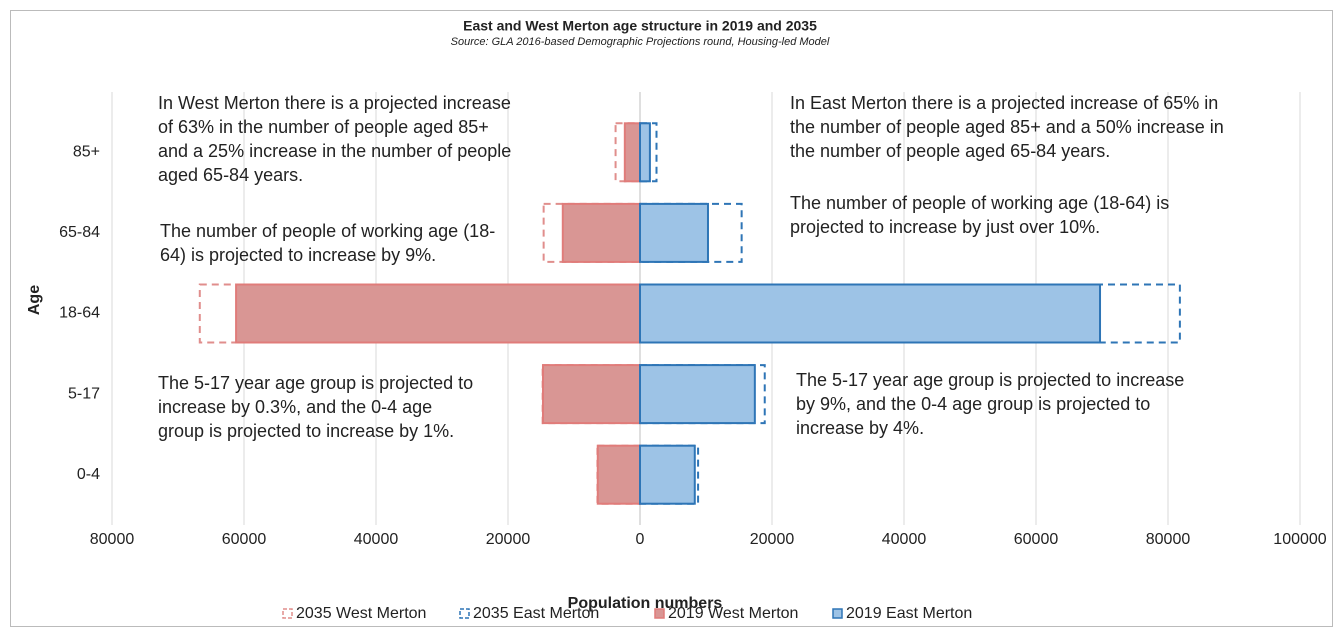 The width and height of the screenshot is (1343, 637). What do you see at coordinates (315, 383) in the screenshot?
I see `annotation: The 5-17 year age group is projected to` at bounding box center [315, 383].